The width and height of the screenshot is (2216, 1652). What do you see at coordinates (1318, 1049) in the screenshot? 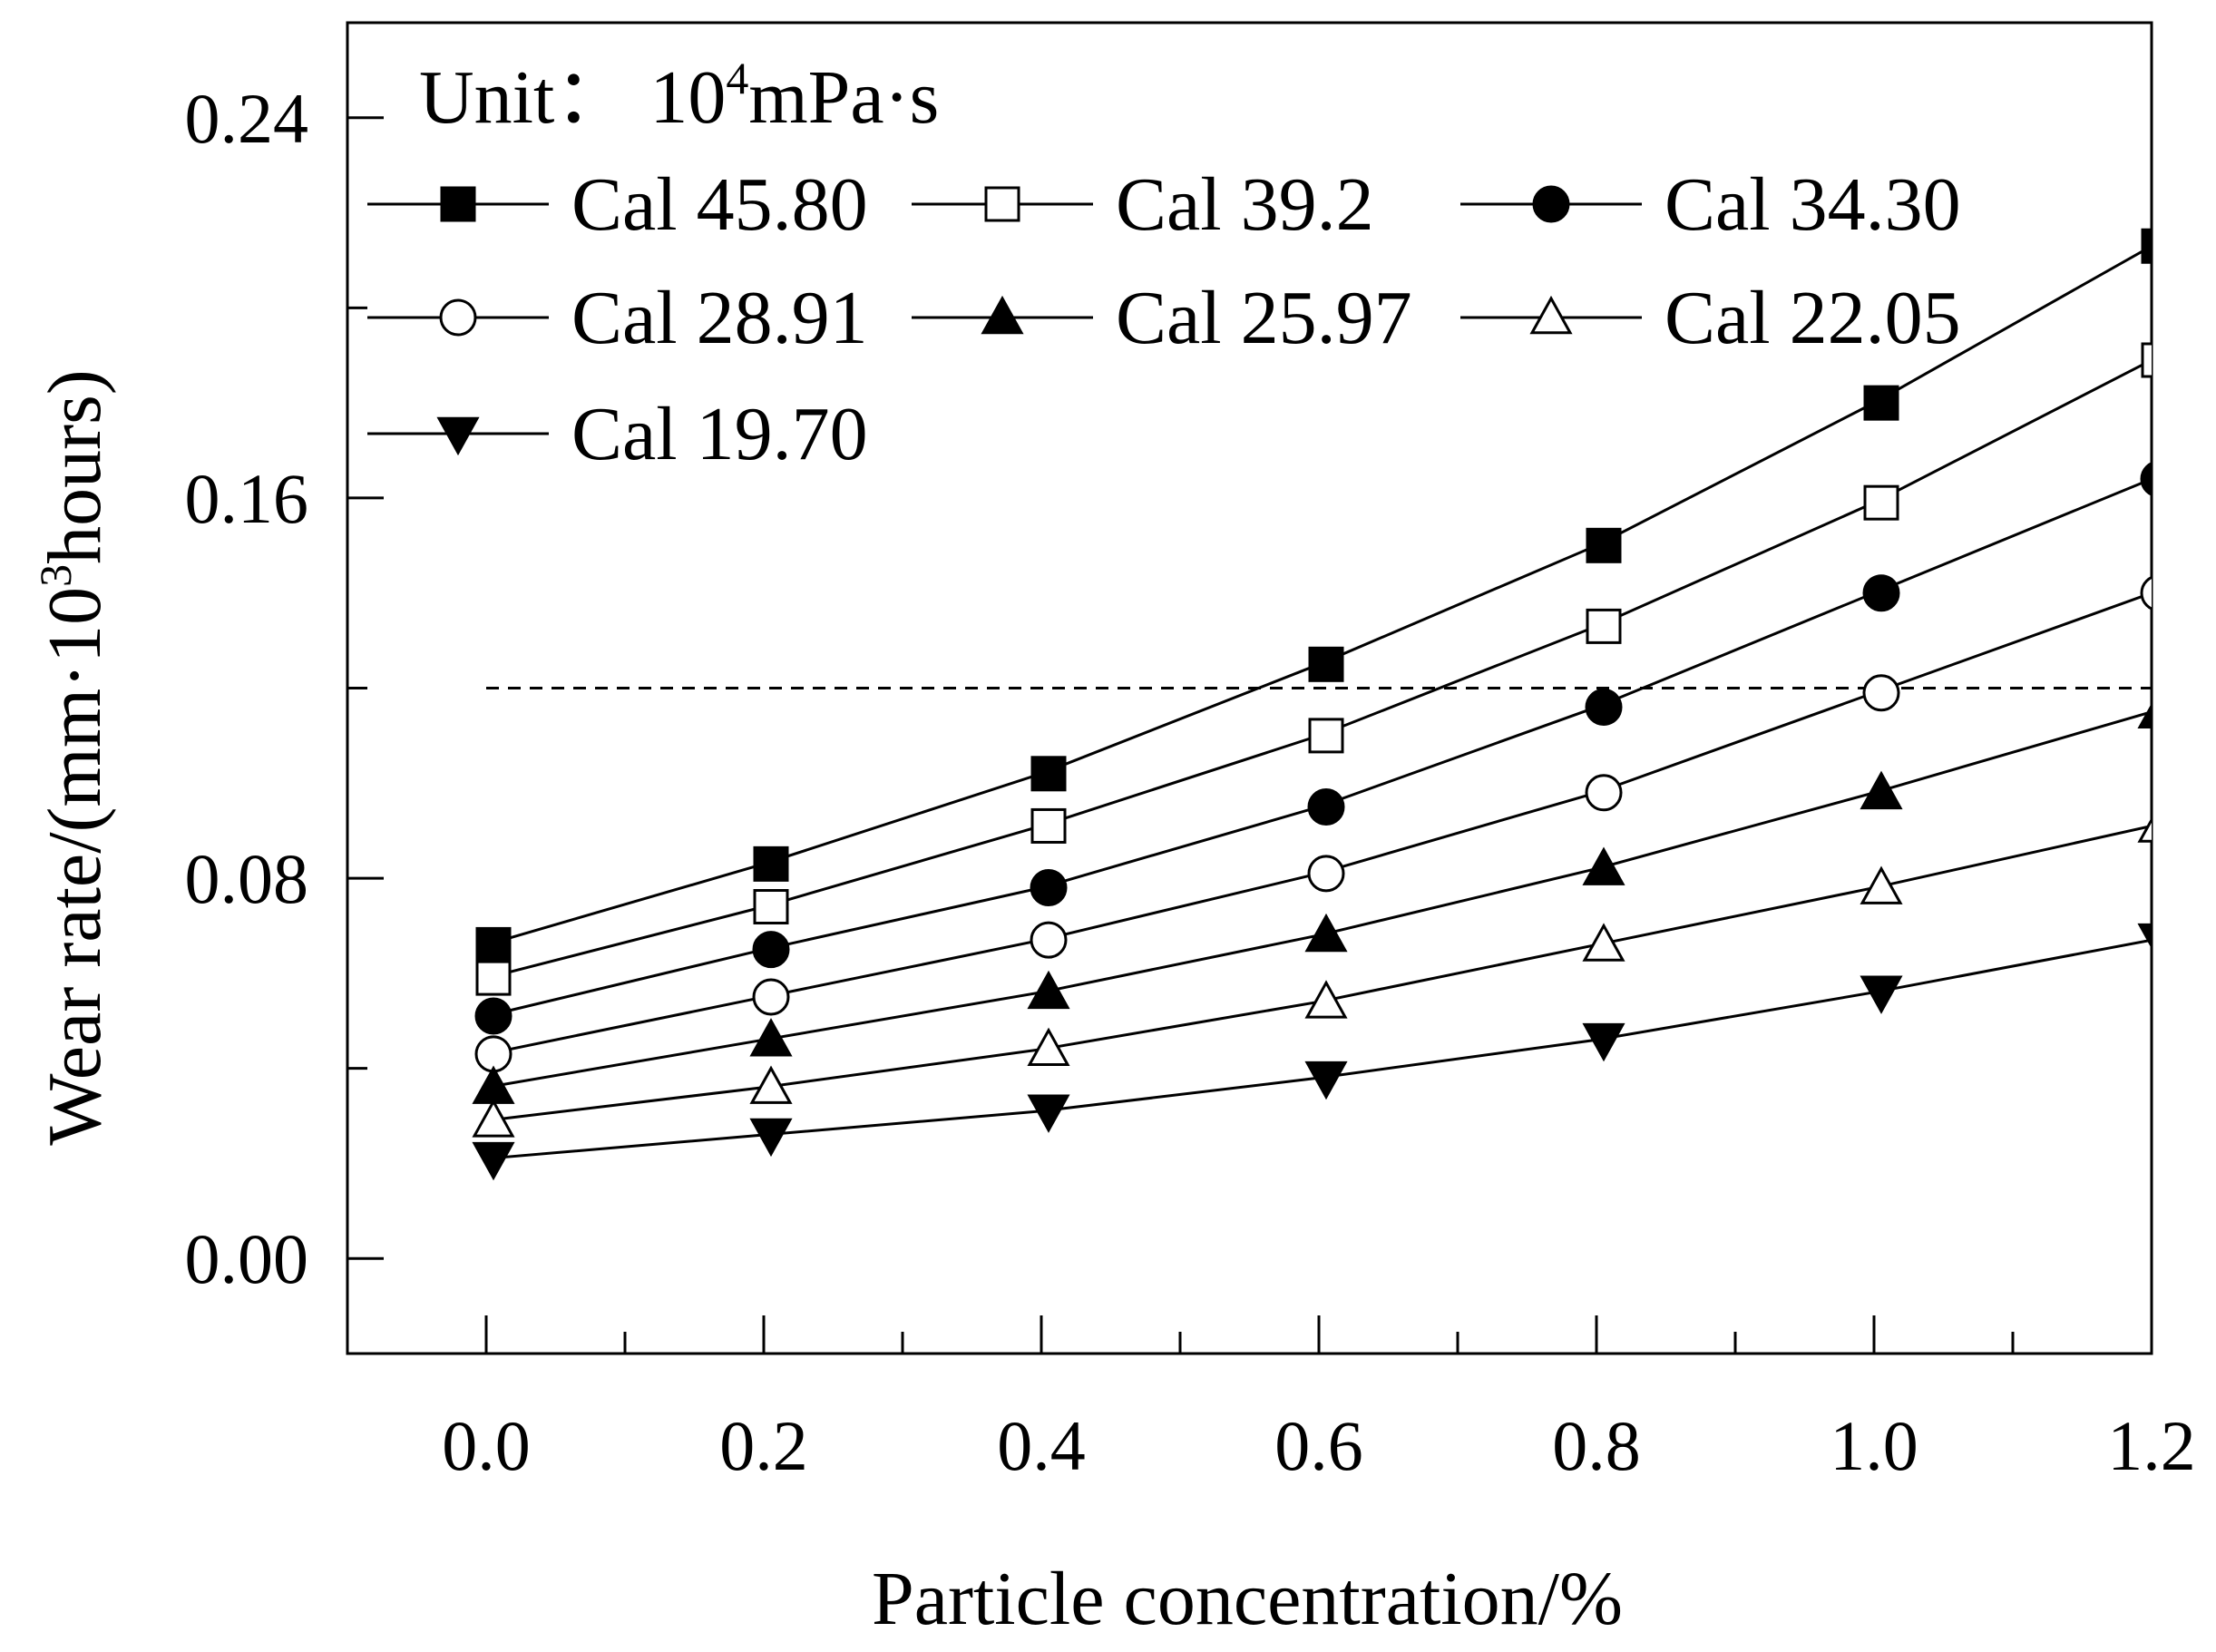
I see `series-line` at bounding box center [1318, 1049].